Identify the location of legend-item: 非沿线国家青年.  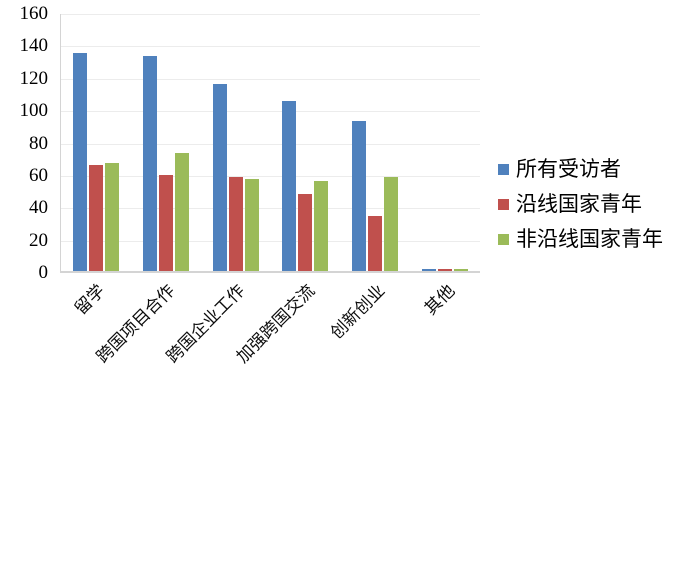
(593, 239).